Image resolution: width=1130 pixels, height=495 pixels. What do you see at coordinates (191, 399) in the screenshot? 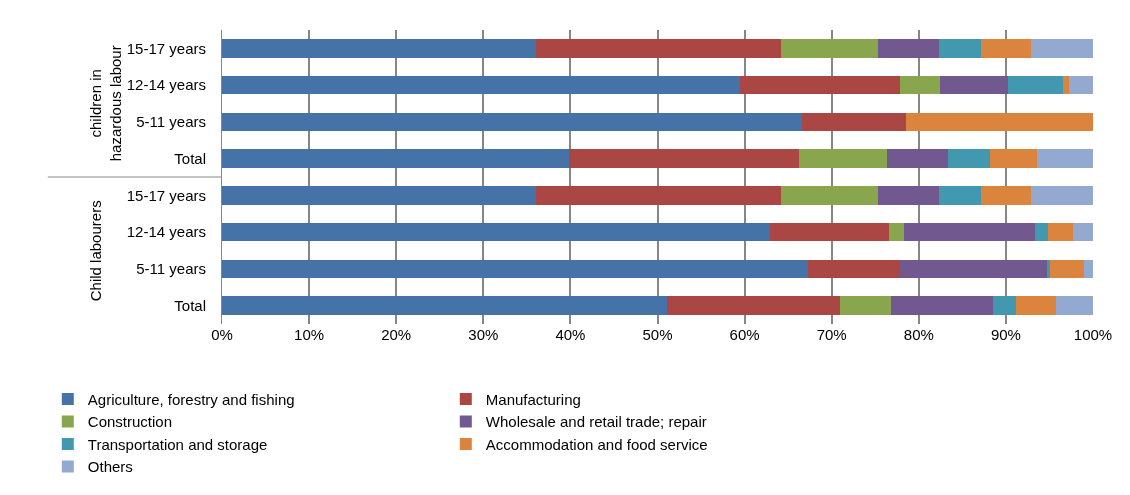
I see `legend-label: Agriculture, forestry and fishing` at bounding box center [191, 399].